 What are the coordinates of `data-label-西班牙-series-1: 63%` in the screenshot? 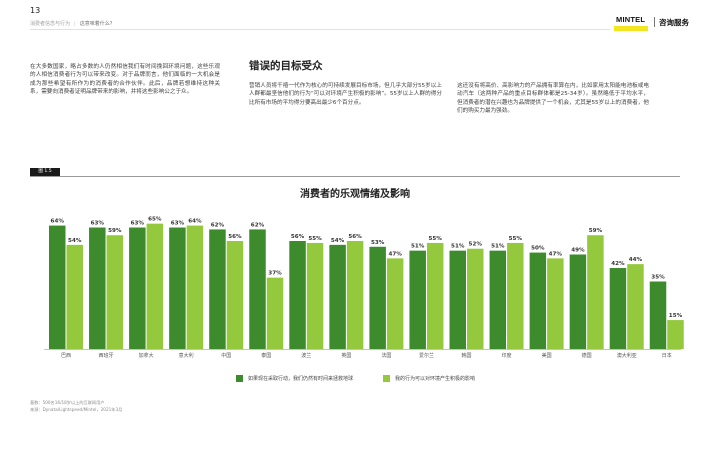 It's located at (98, 224).